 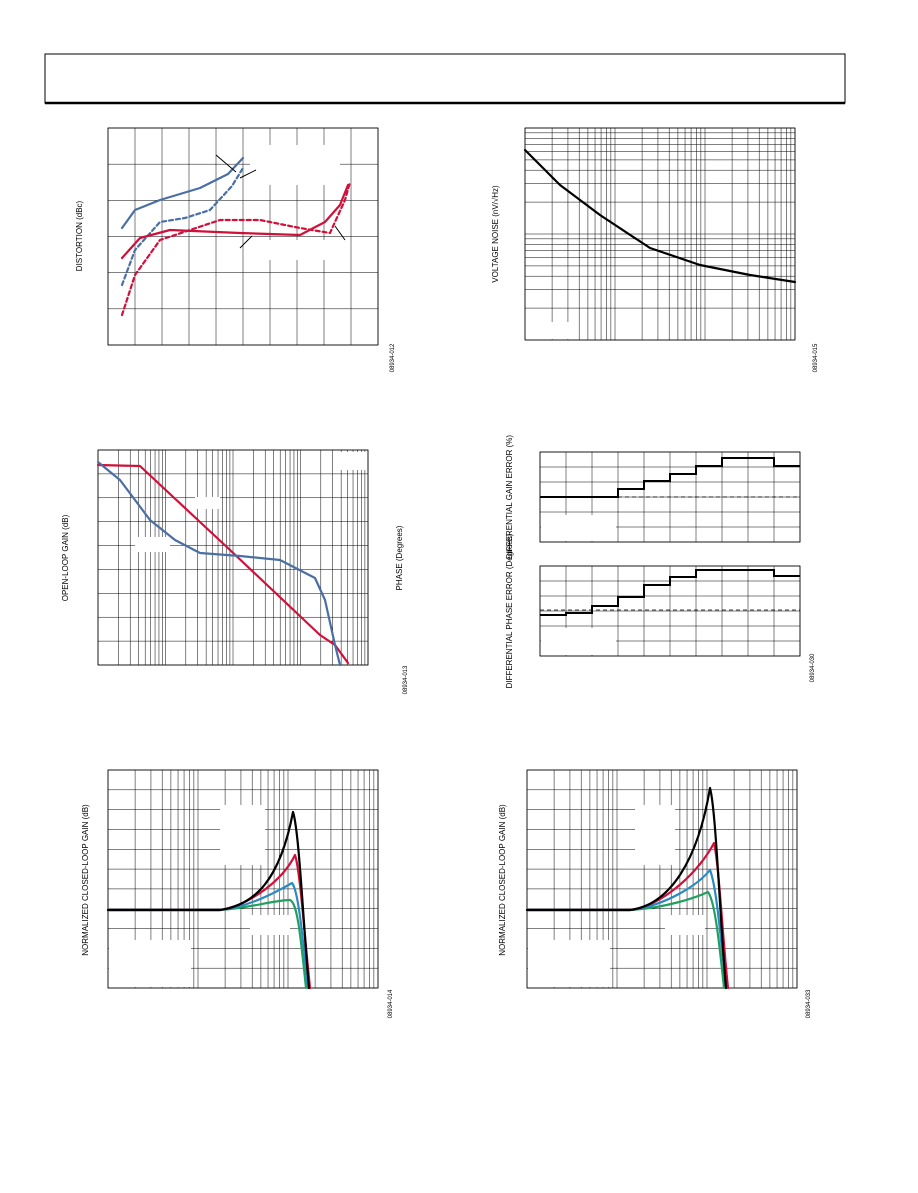 I want to click on y2-axis-label: DIFFERENTIAL PHASE ERROR (Degrees), so click(x=509, y=610).